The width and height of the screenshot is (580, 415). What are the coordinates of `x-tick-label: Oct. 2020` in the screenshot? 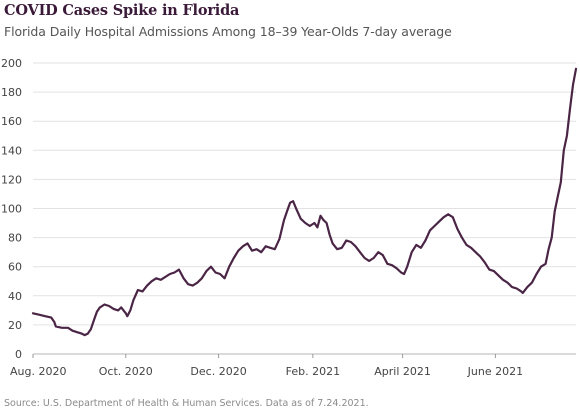 It's located at (126, 371).